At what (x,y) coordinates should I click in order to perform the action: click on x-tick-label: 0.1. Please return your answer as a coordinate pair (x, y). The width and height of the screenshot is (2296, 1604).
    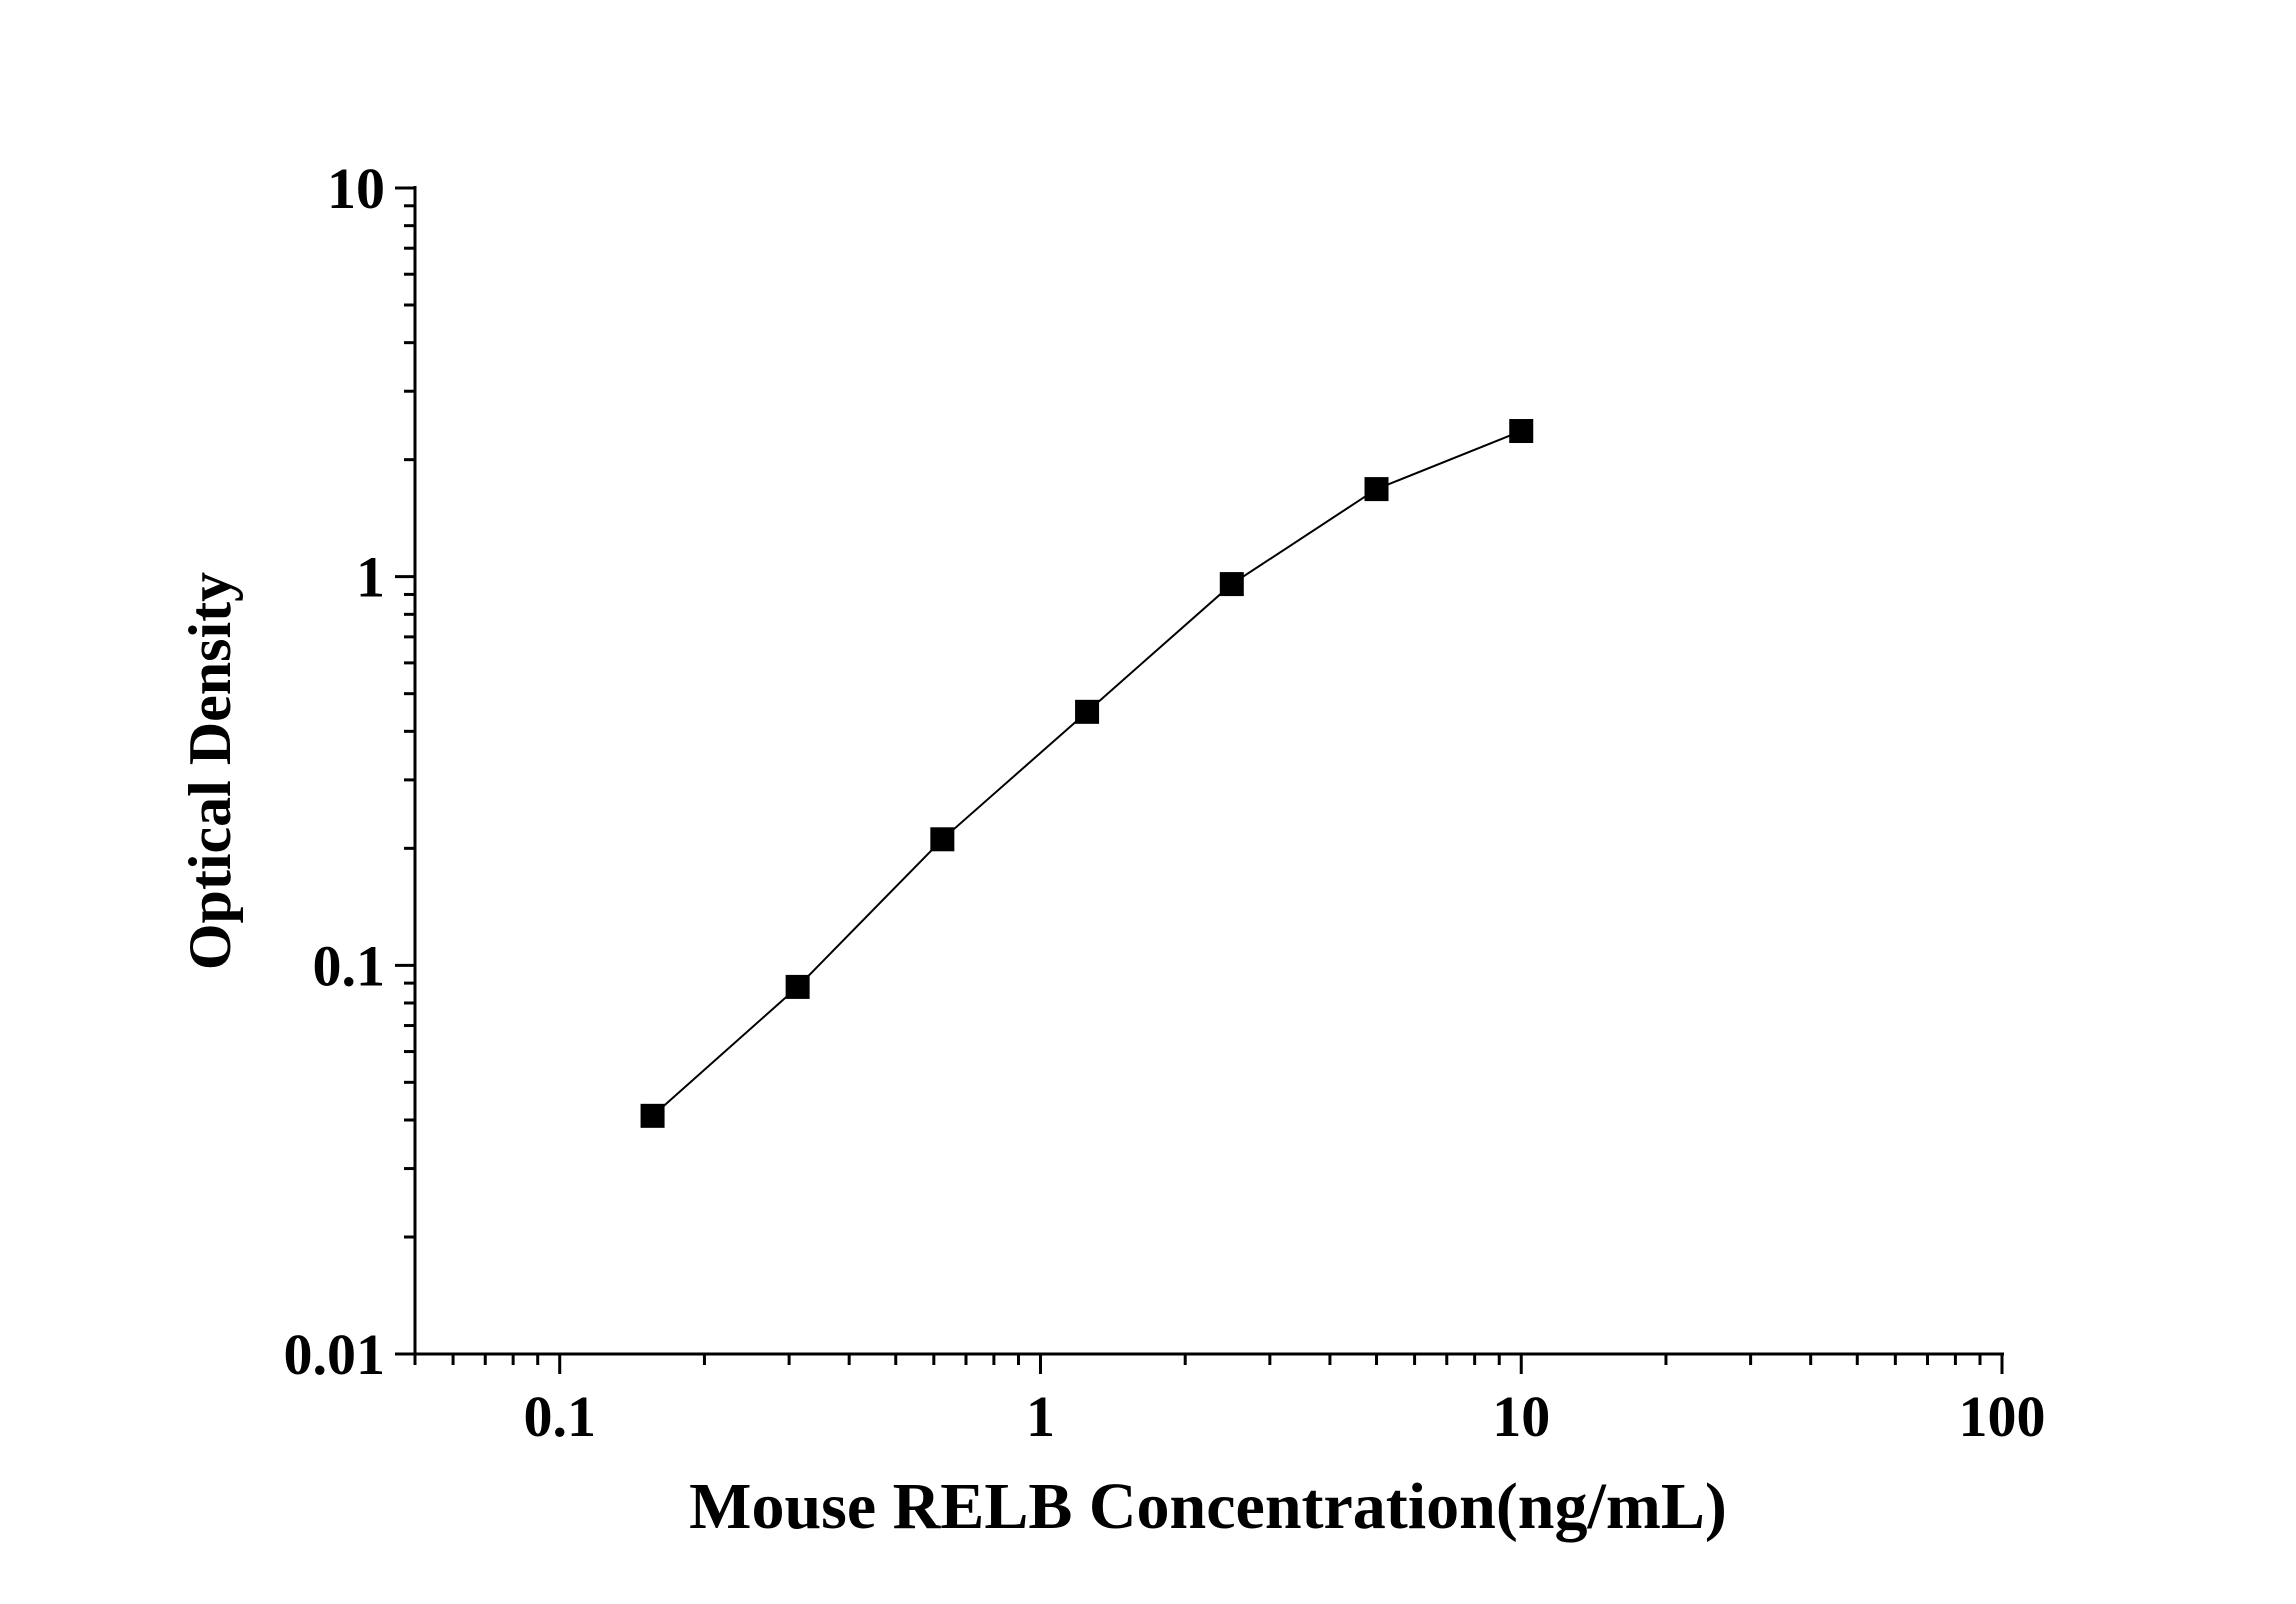
    Looking at the image, I should click on (559, 1416).